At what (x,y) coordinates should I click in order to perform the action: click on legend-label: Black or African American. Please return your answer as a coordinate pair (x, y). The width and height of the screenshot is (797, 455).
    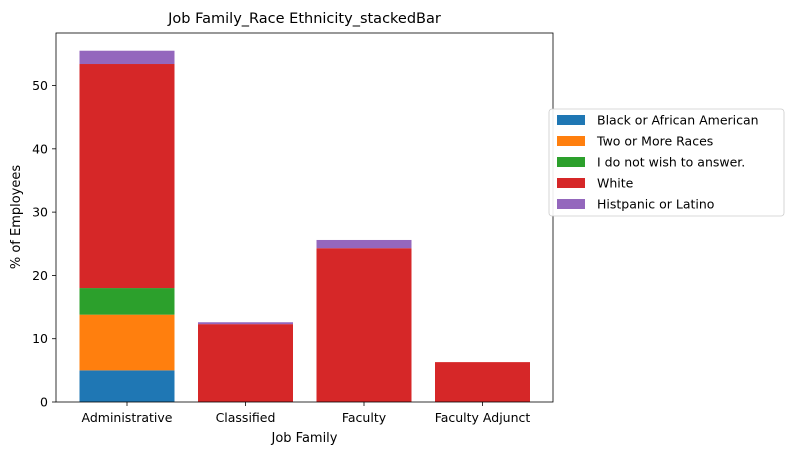
    Looking at the image, I should click on (678, 120).